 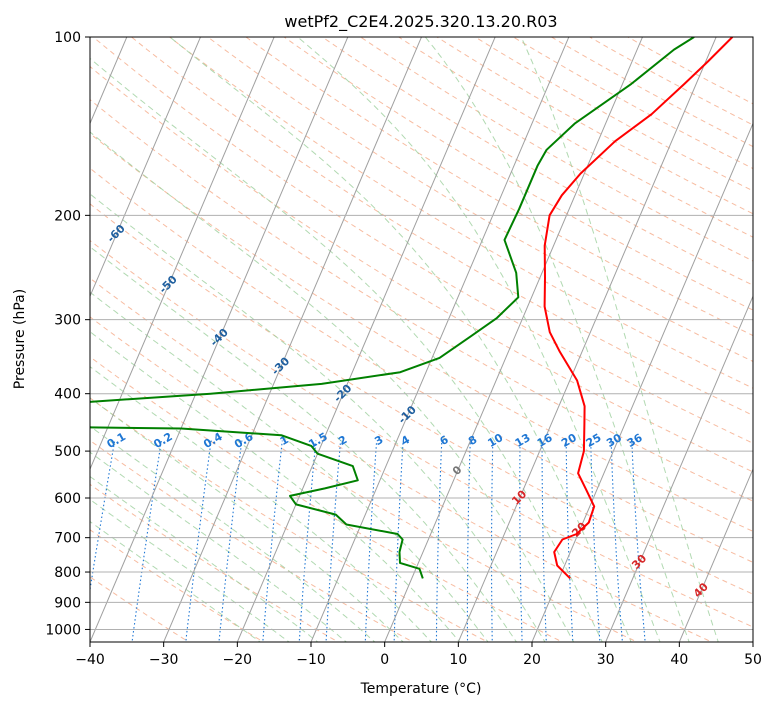 I want to click on y-tick-label: 800, so click(x=67, y=573).